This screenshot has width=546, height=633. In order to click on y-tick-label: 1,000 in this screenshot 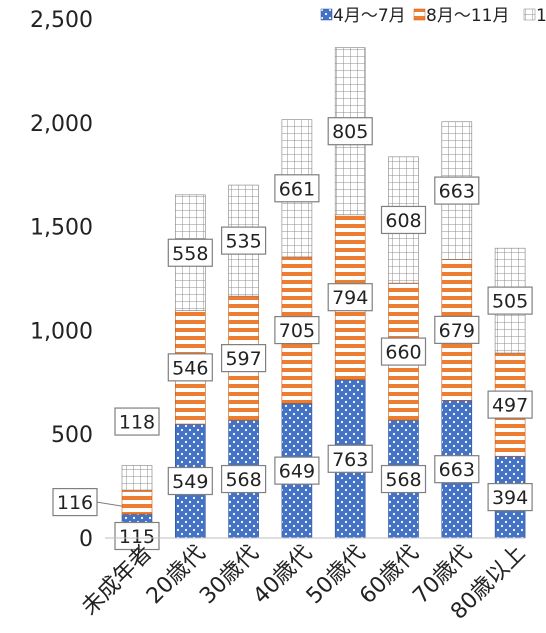, I will do `click(61, 331)`.